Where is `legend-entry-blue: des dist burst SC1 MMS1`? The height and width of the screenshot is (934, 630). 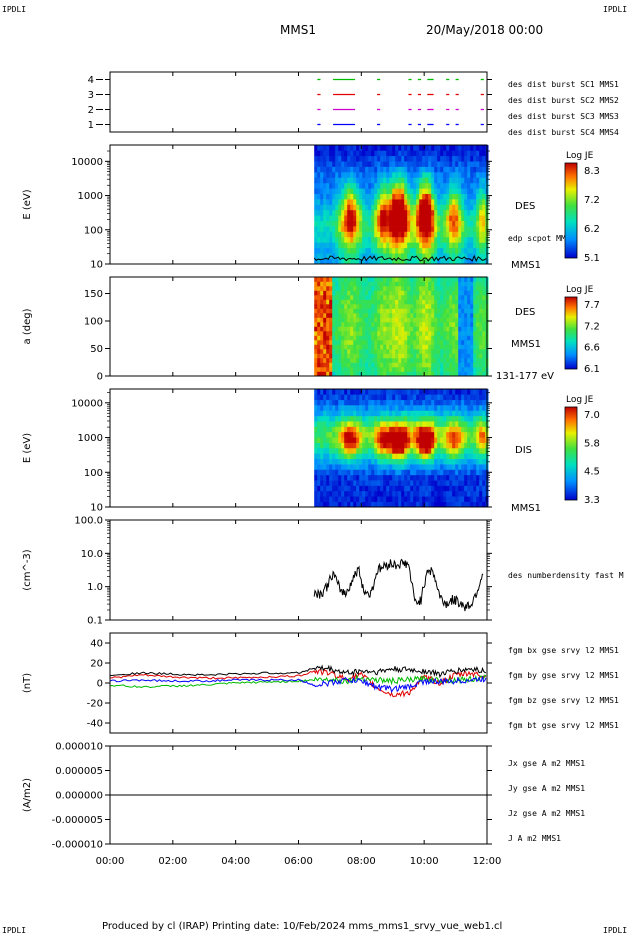
legend-entry-blue: des dist burst SC1 MMS1 is located at coordinates (563, 84).